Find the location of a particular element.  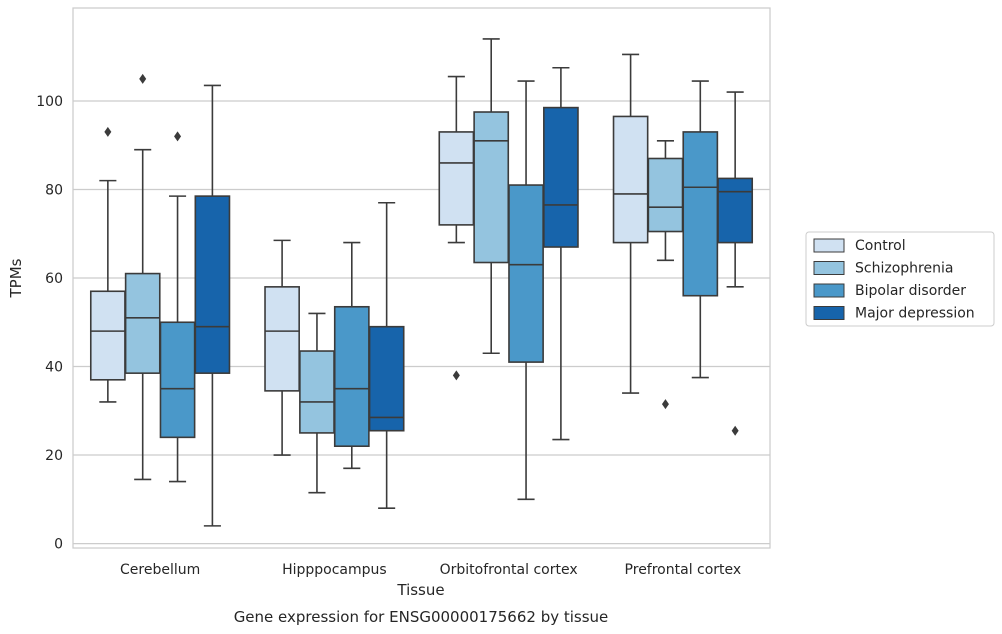

legend-label: Schizophrenia is located at coordinates (904, 269).